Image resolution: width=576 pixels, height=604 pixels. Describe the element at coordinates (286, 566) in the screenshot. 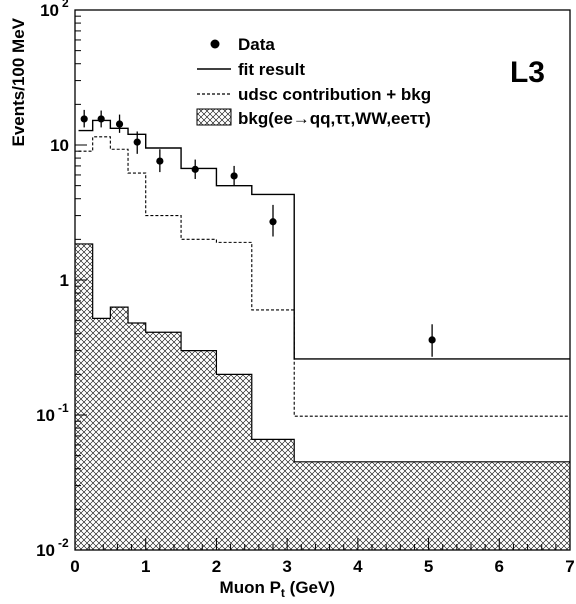

I see `x-tick-label: 3` at that location.